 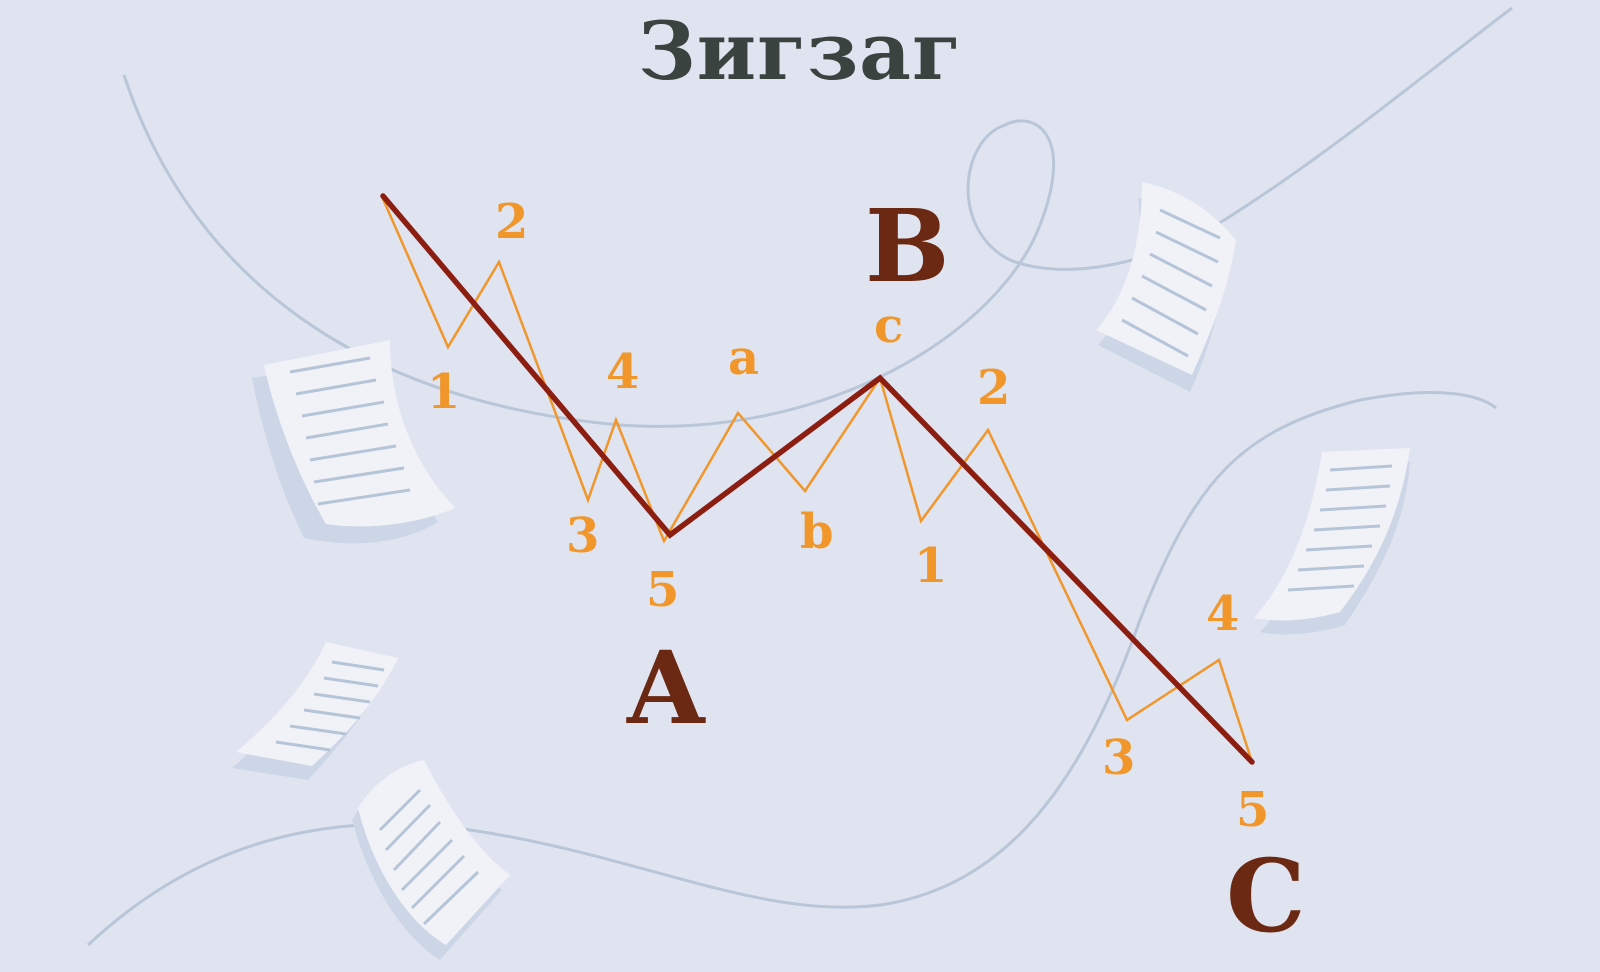 What do you see at coordinates (907, 246) in the screenshot?
I see `main-label-b: B` at bounding box center [907, 246].